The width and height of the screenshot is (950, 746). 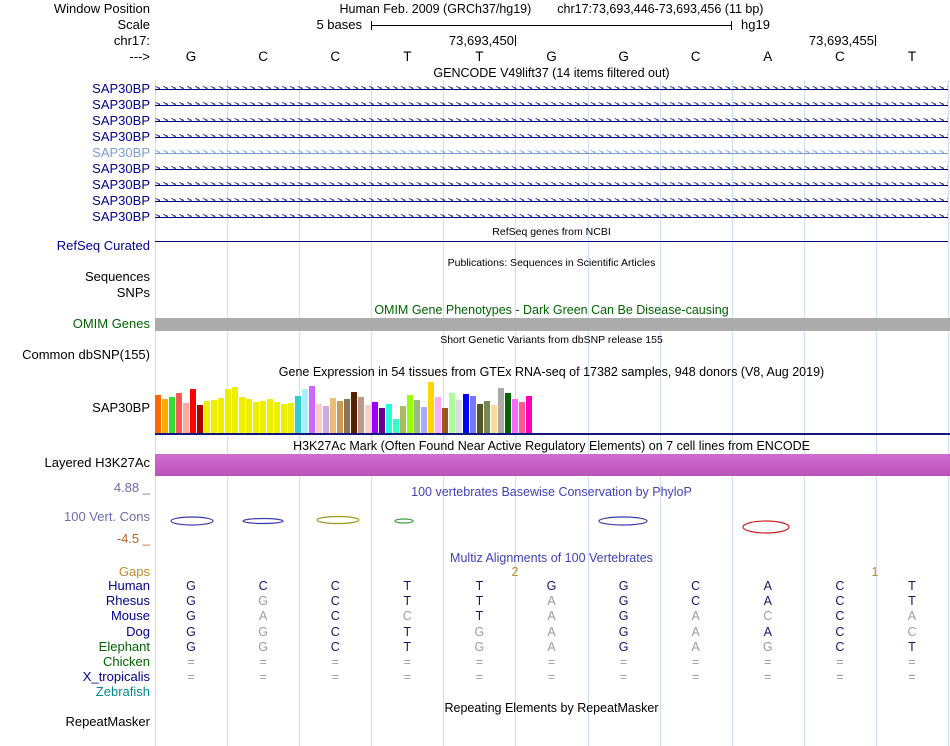 I want to click on species-label-rhesus: Rhesus, so click(x=127, y=600).